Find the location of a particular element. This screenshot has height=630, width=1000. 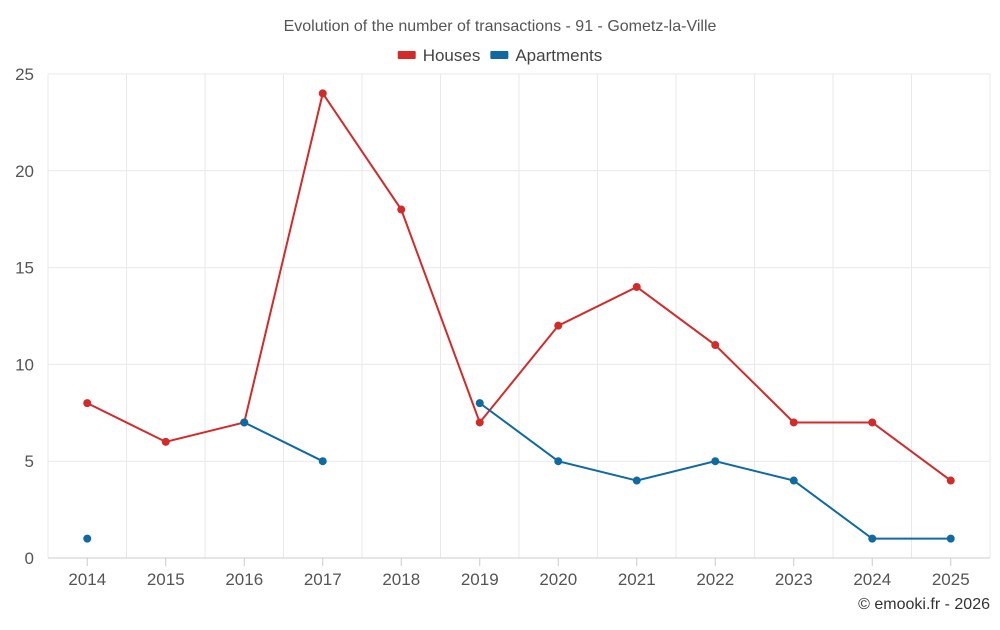

point-houses-2025 is located at coordinates (950, 480).